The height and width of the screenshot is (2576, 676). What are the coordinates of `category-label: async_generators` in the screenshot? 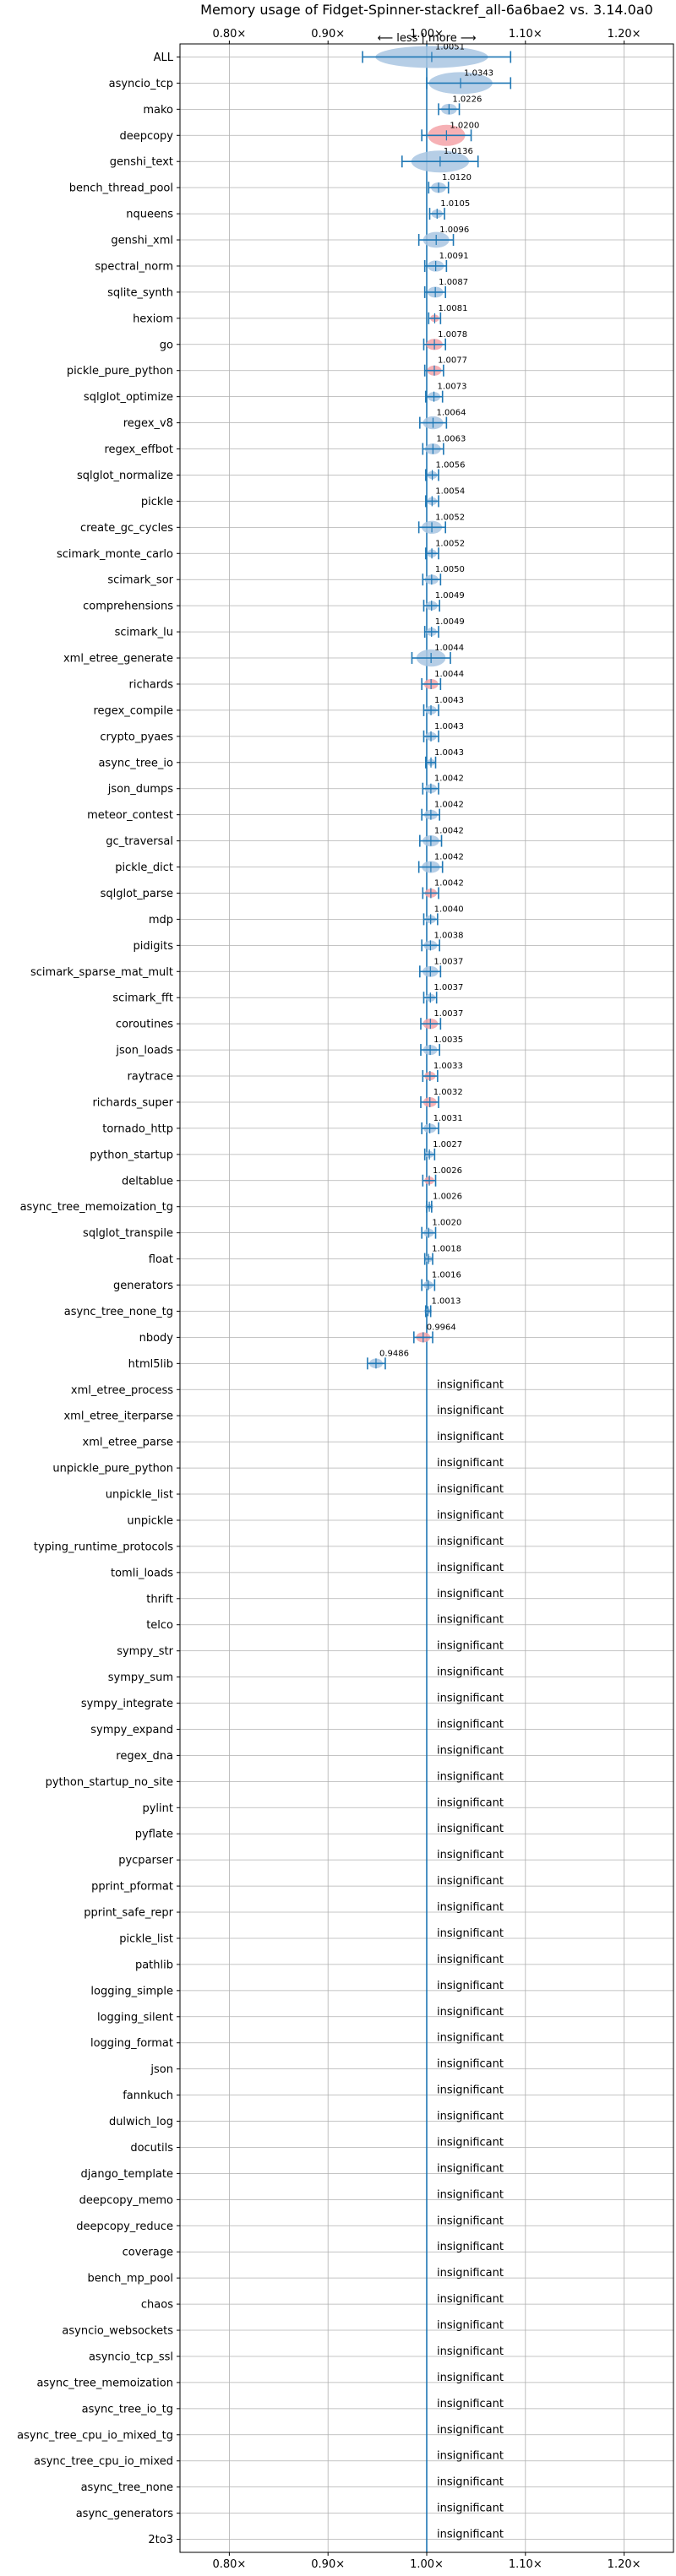 It's located at (125, 2514).